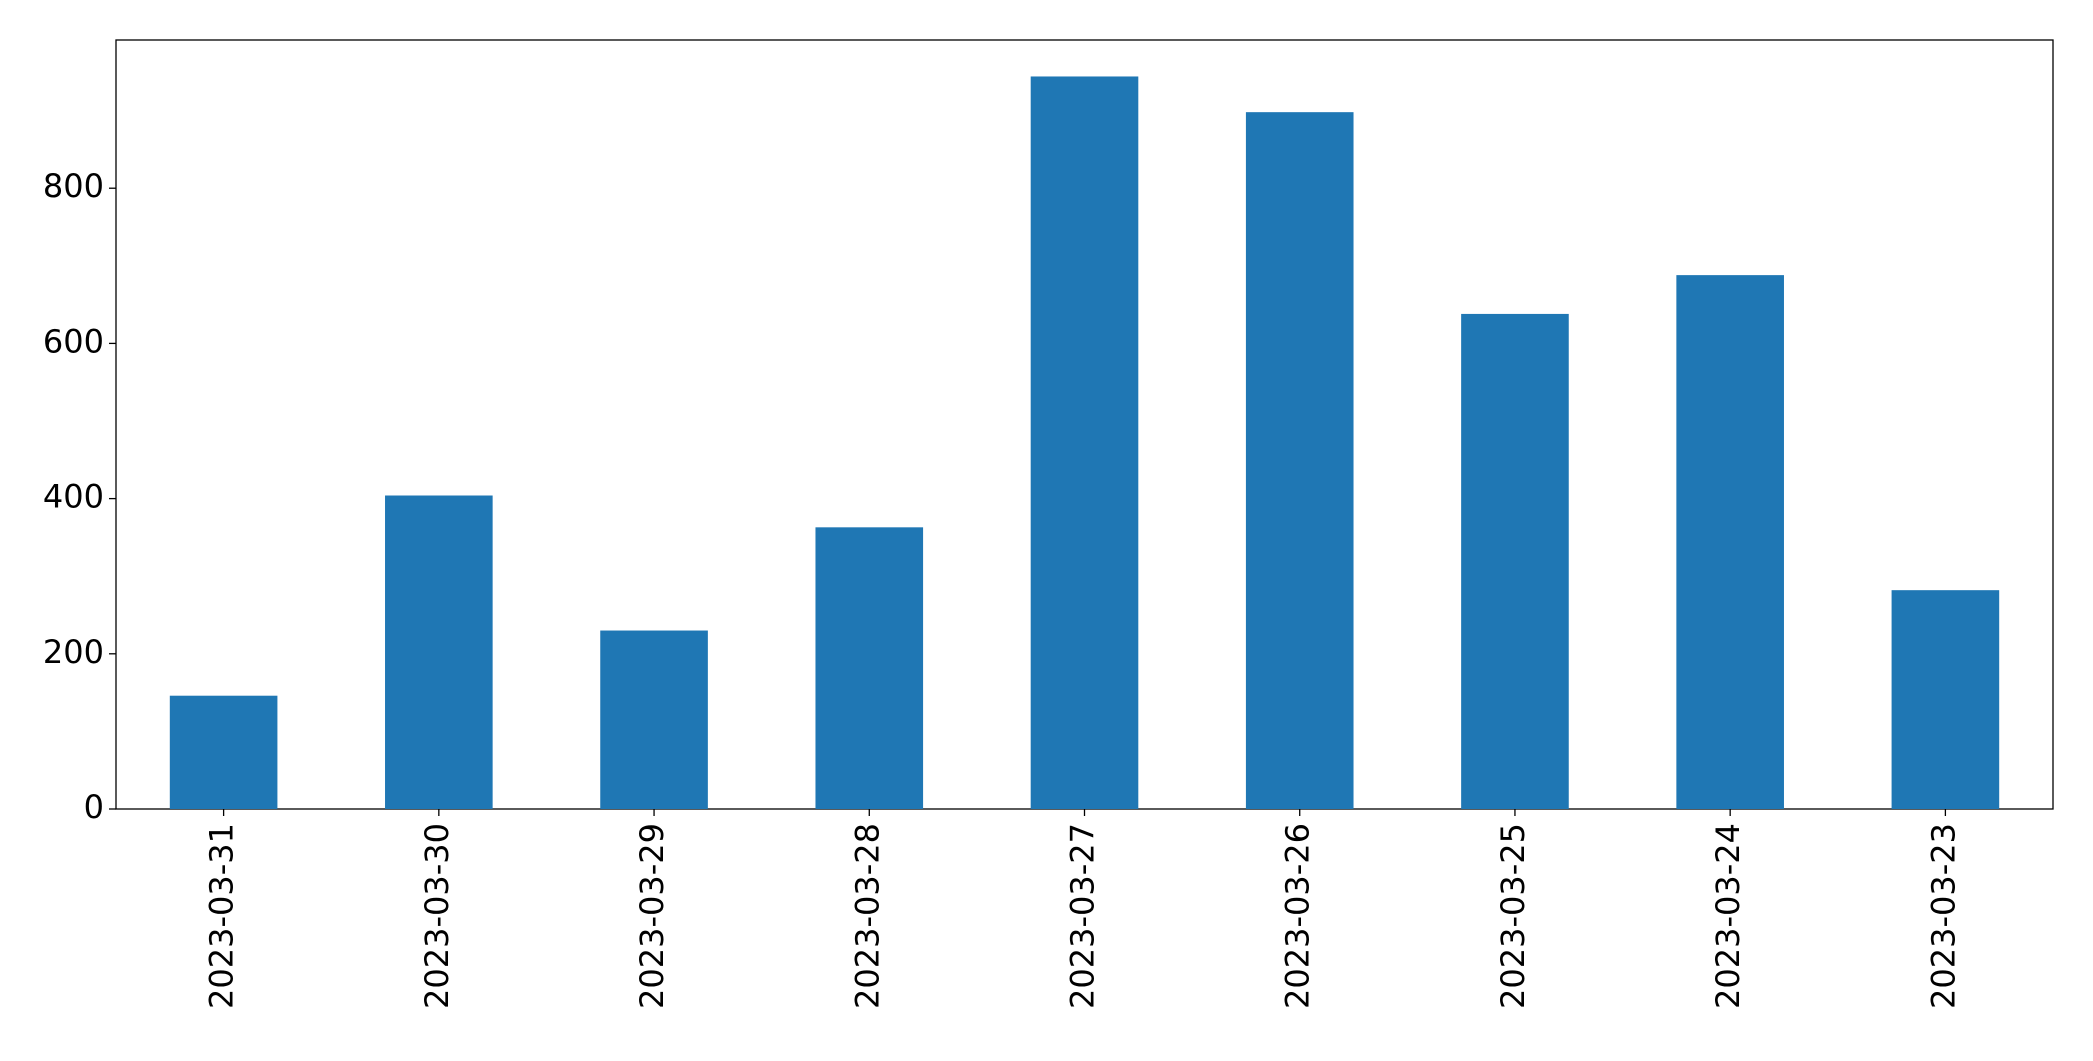  What do you see at coordinates (867, 916) in the screenshot?
I see `x-tick-label: 2023-03-28` at bounding box center [867, 916].